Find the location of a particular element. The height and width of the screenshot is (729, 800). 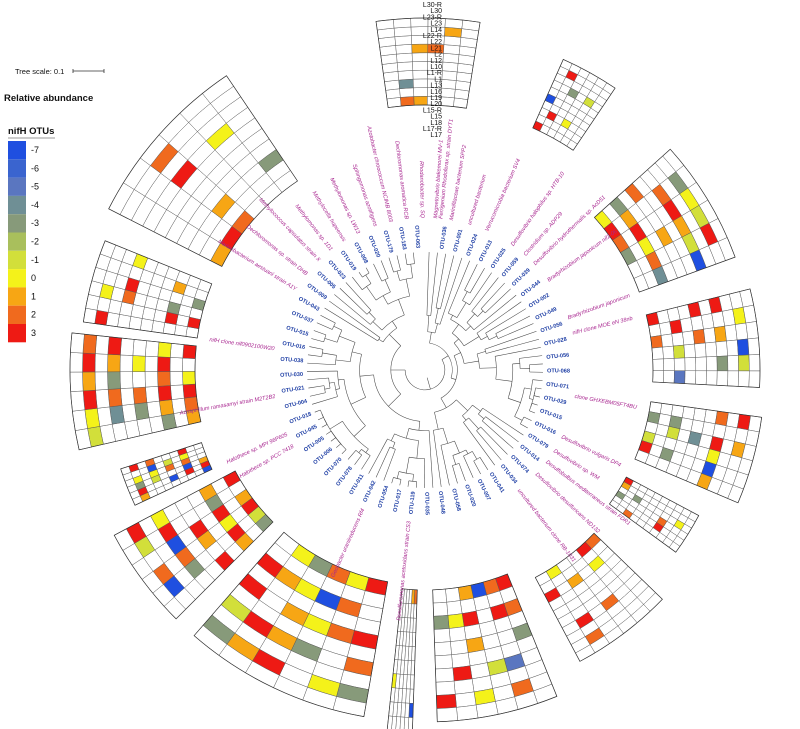

sample-label: L18 is located at coordinates (436, 123).